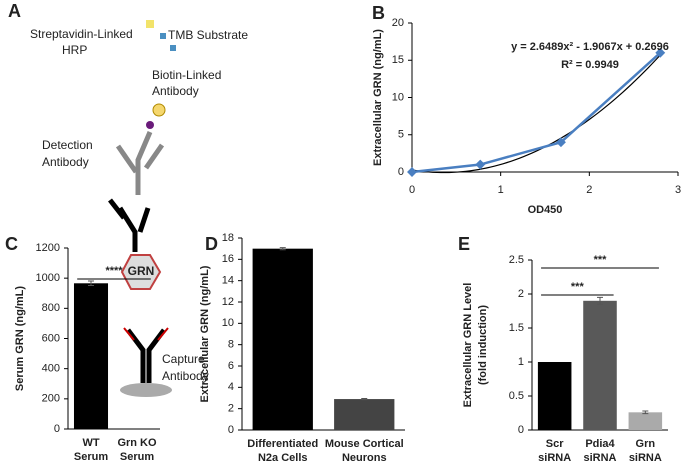 The height and width of the screenshot is (469, 682). I want to click on x-axis-label: OD450, so click(545, 210).